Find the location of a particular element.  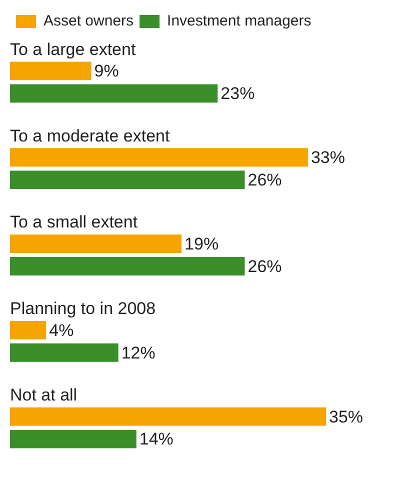

data-label: 33% is located at coordinates (327, 158).